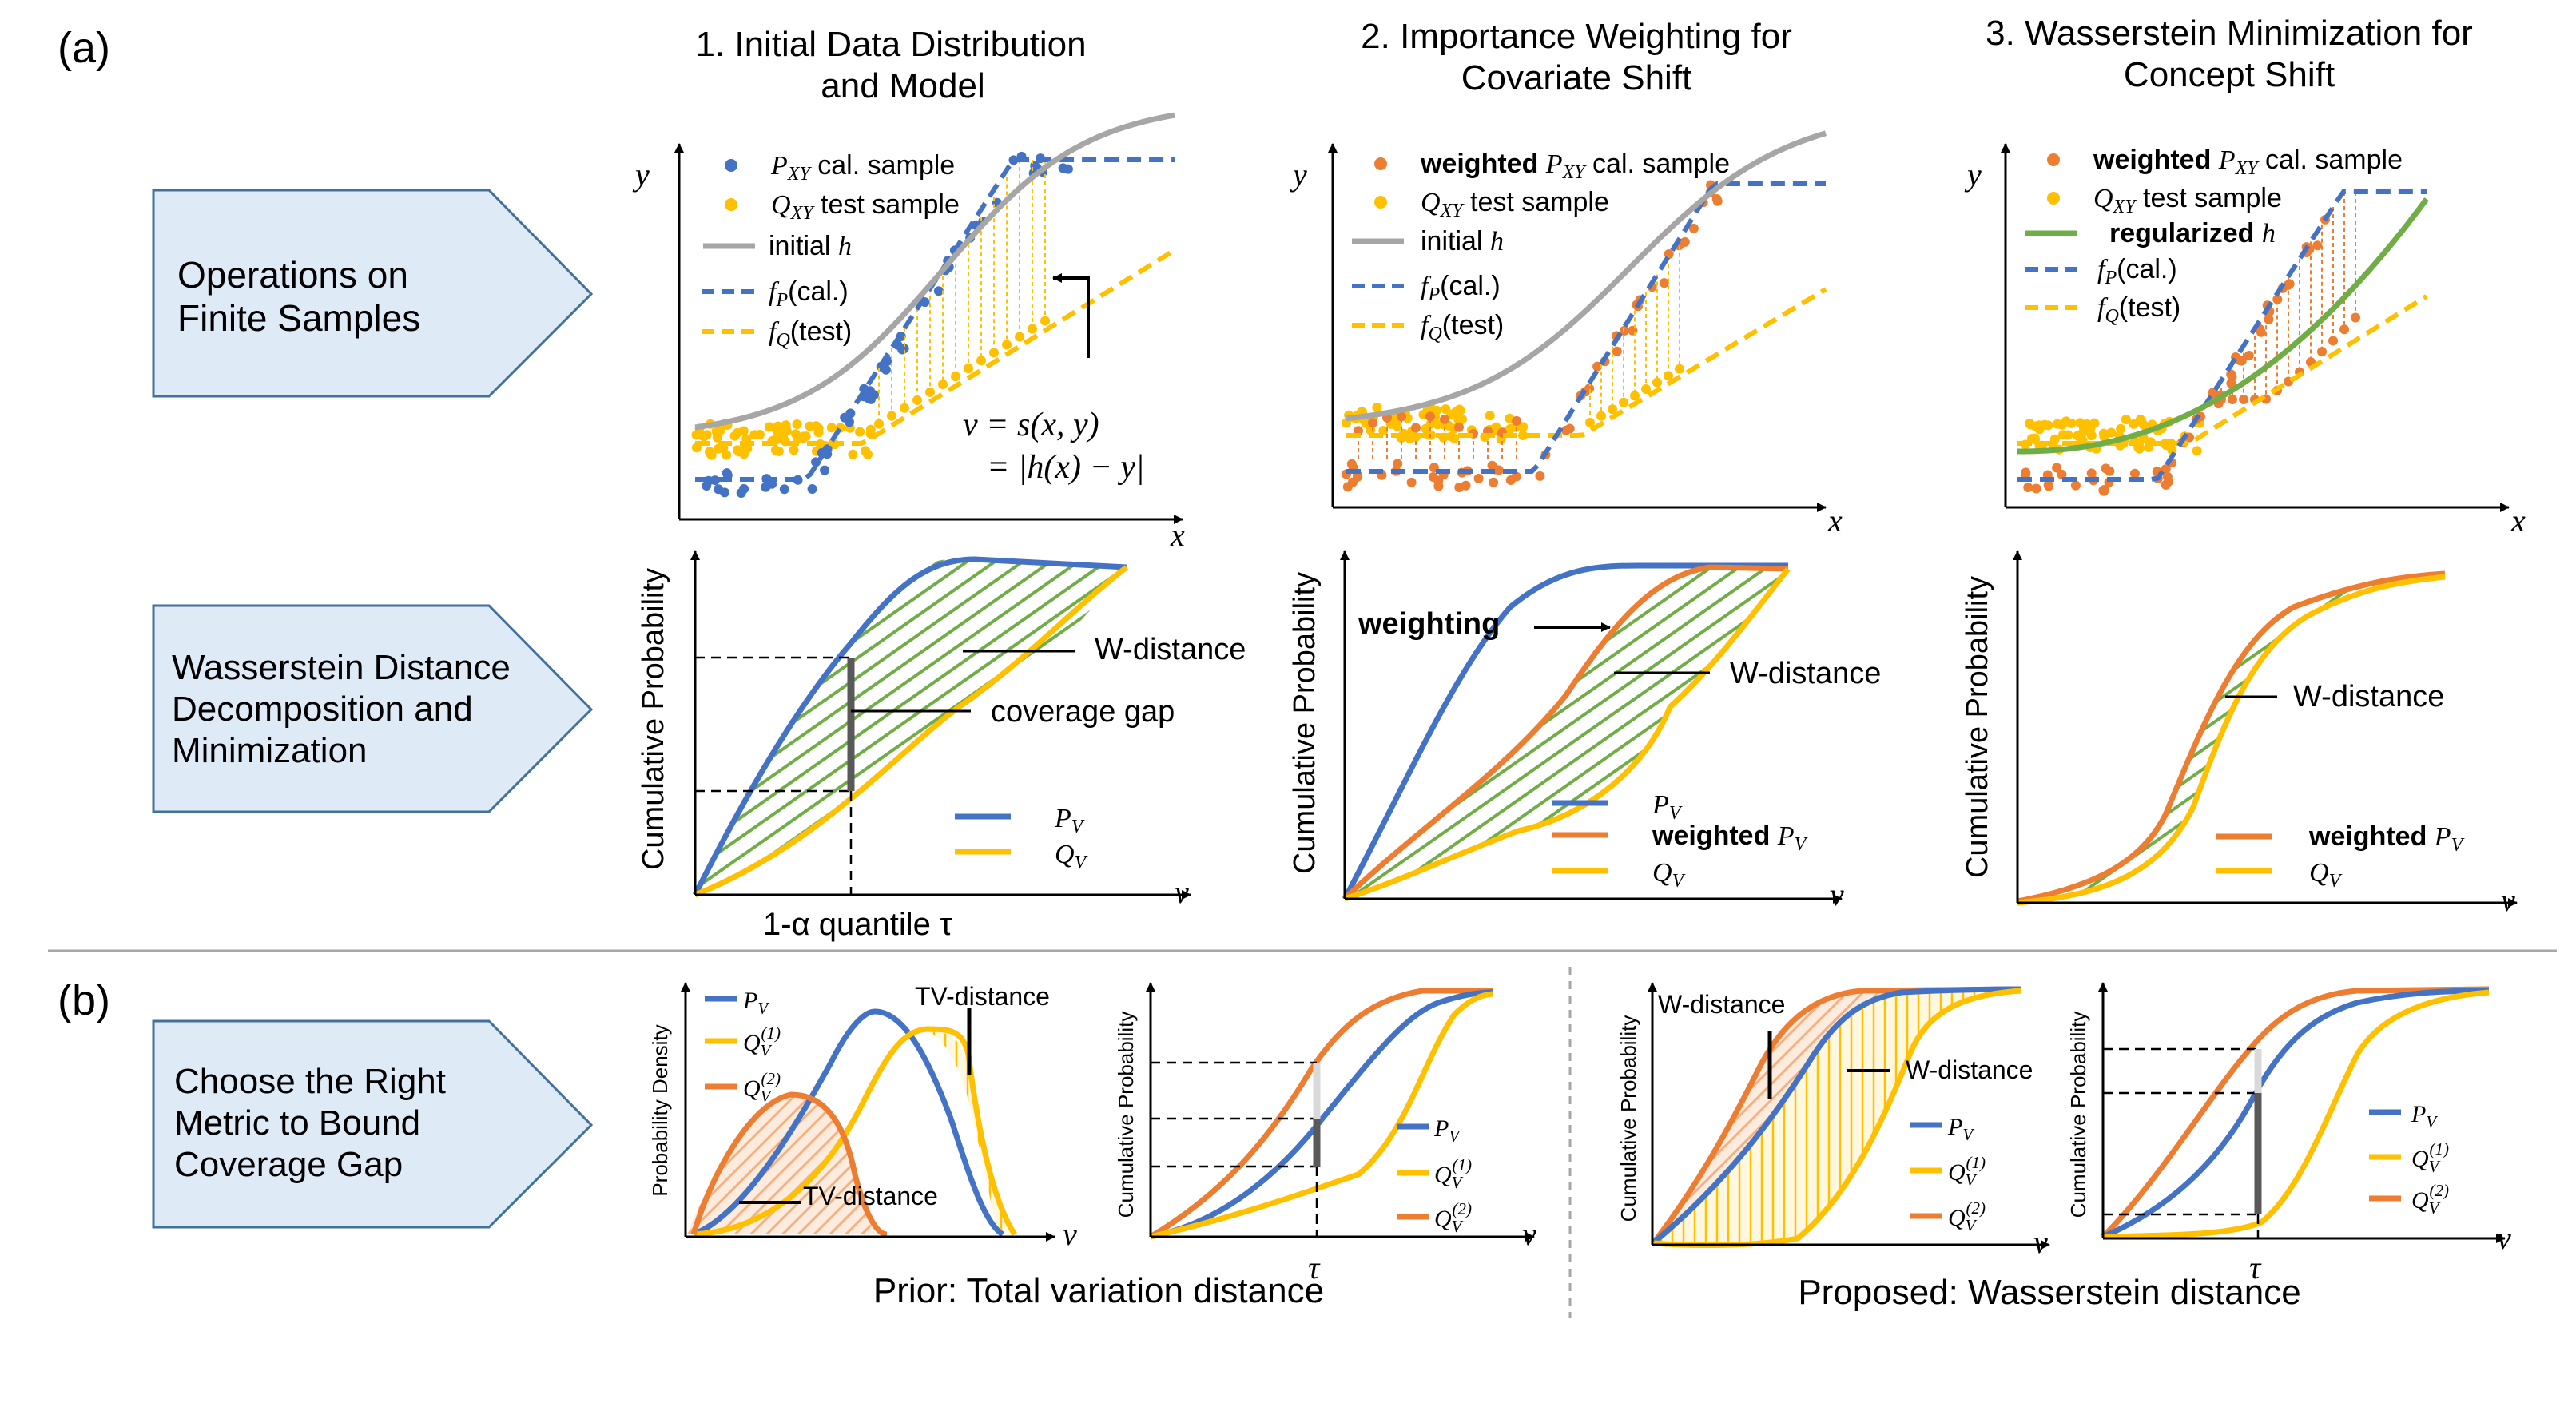 Image resolution: width=2576 pixels, height=1403 pixels. Describe the element at coordinates (2330, 160) in the screenshot. I see `legend-text: cal. sample` at that location.